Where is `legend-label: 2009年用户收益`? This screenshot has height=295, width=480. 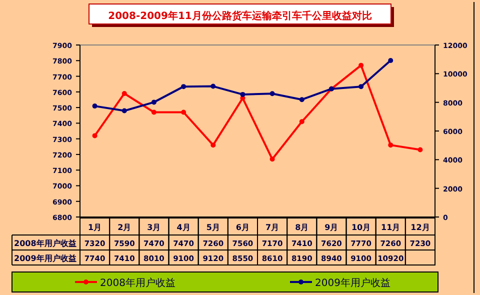 legend-label: 2009年用户收益 is located at coordinates (352, 283).